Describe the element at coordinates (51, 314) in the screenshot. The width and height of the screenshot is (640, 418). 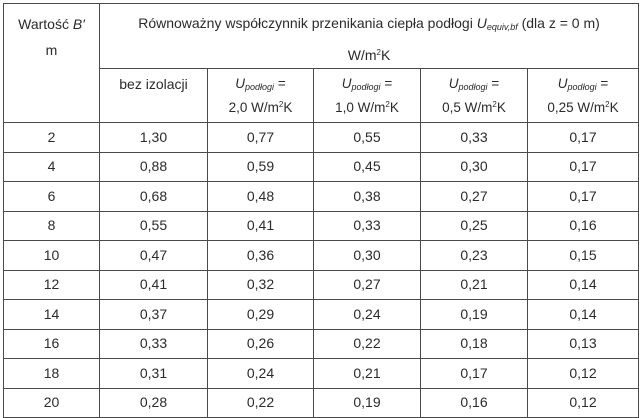
I see `b-value-cell: 14` at that location.